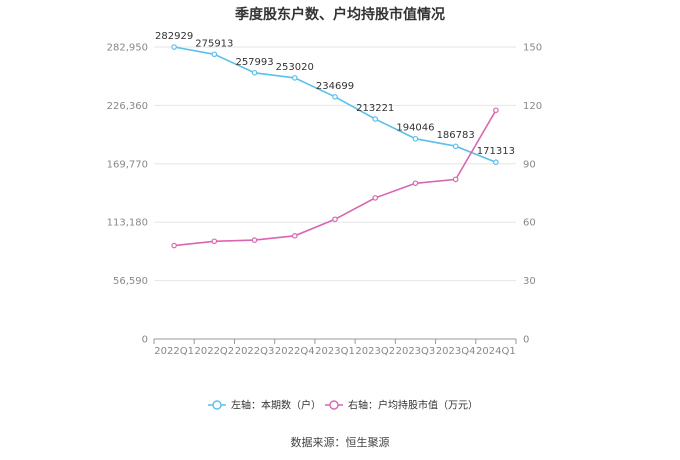 The width and height of the screenshot is (680, 460). Describe the element at coordinates (174, 36) in the screenshot. I see `data-label: 282929` at that location.